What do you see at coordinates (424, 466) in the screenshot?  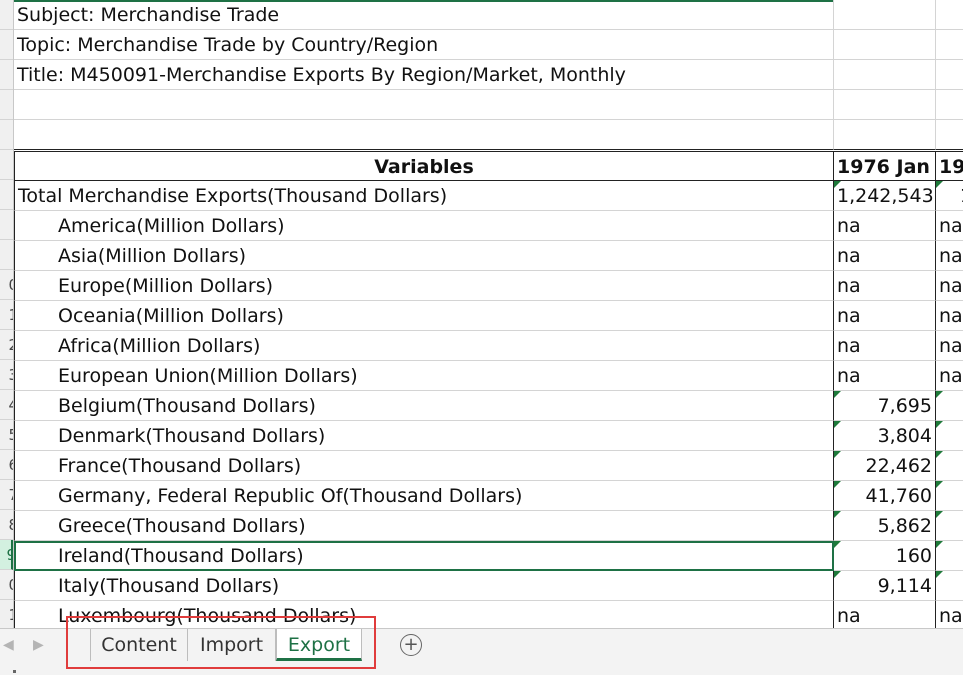 I see `variable-label: France(Thousand Dollars)` at bounding box center [424, 466].